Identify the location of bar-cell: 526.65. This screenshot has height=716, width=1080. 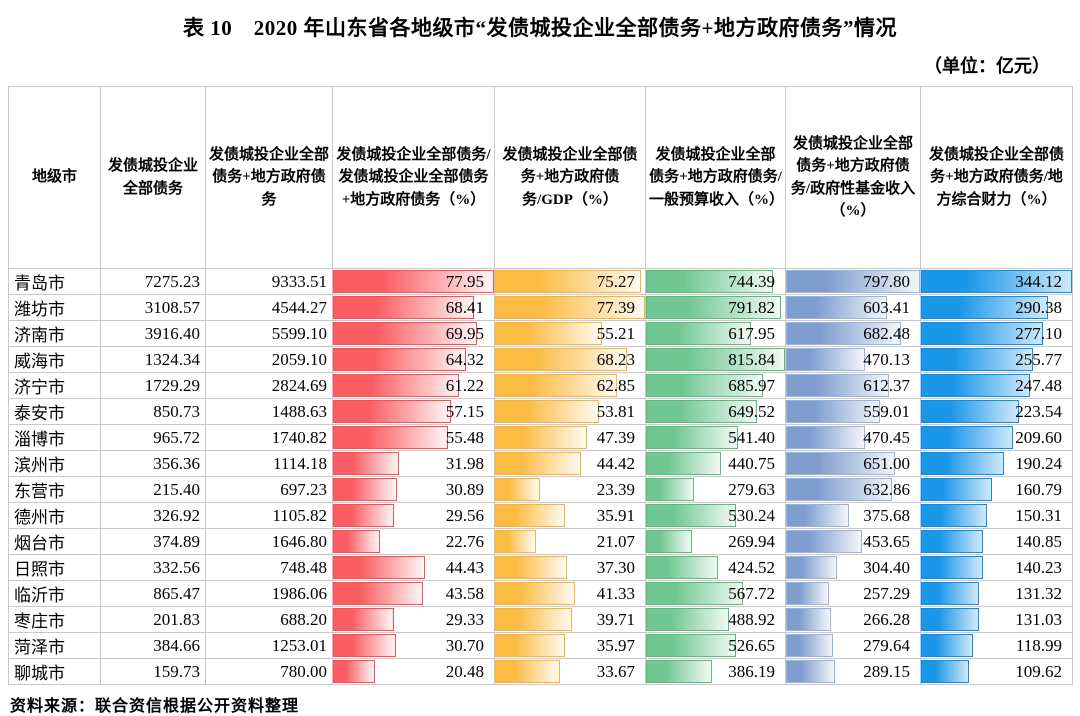
(715, 645).